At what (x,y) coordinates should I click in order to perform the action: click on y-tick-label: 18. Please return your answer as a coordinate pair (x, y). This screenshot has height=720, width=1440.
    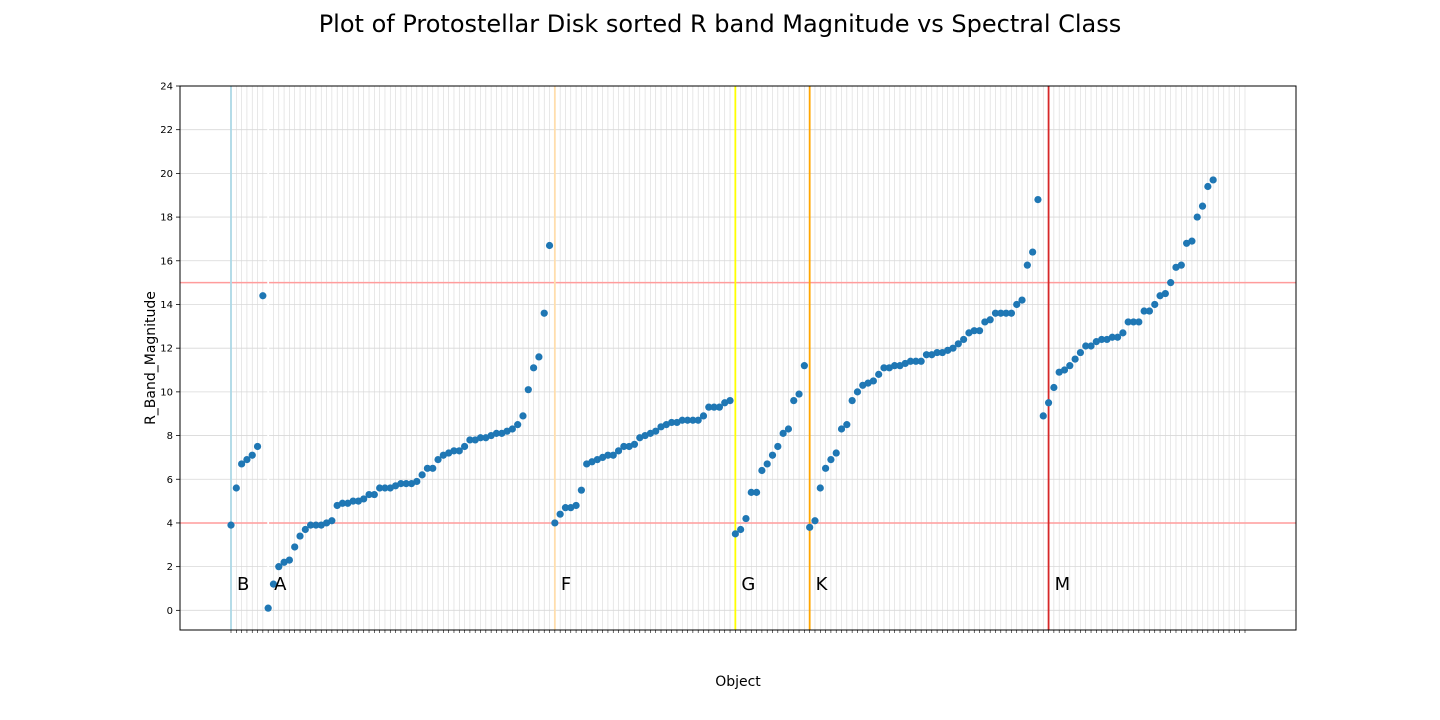
    Looking at the image, I should click on (166, 218).